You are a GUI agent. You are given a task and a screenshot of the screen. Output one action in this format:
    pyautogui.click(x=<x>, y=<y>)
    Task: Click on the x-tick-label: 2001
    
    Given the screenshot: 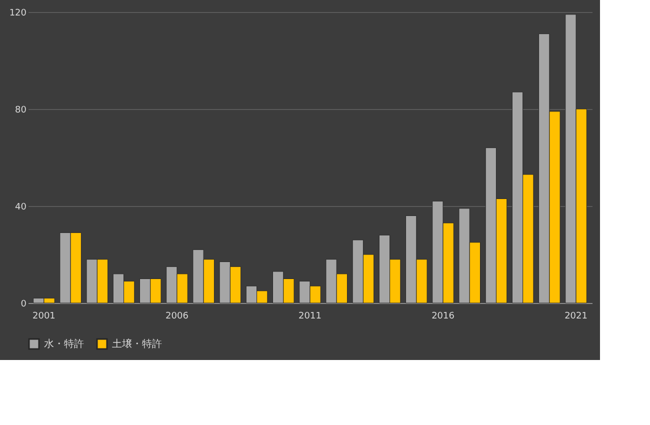 What is the action you would take?
    pyautogui.click(x=44, y=317)
    